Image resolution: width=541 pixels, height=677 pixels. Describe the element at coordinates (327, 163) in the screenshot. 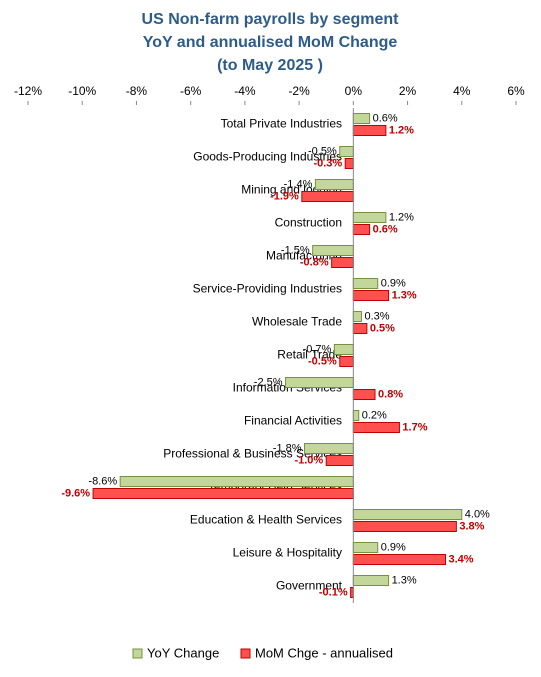

I see `mom-value-label: -0.3%` at that location.